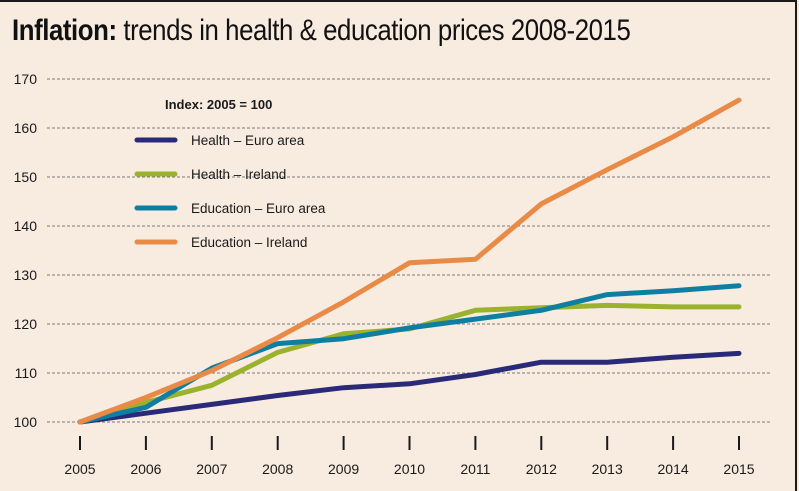 Image resolution: width=799 pixels, height=491 pixels. I want to click on y-tick-label: 150, so click(26, 177).